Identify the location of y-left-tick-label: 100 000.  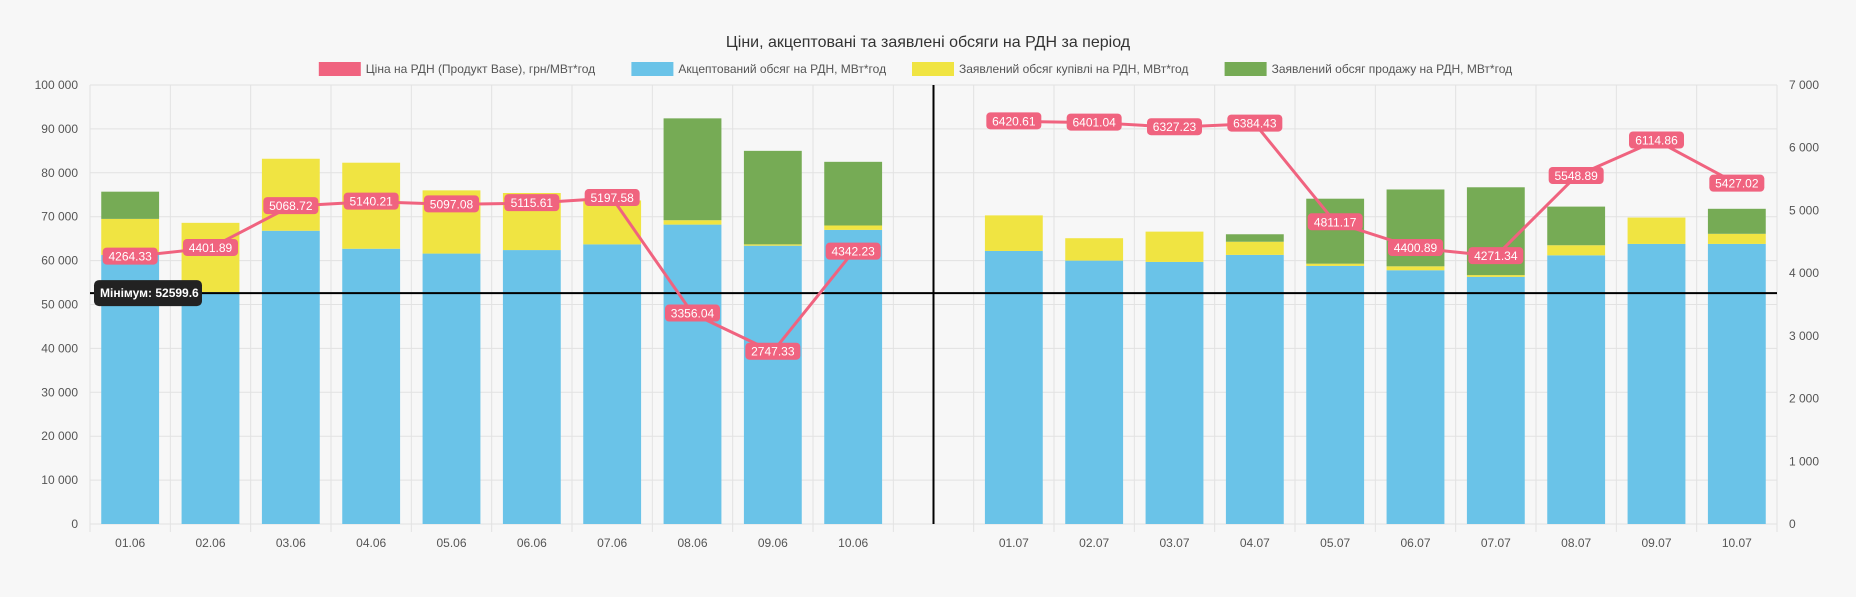
(57, 85).